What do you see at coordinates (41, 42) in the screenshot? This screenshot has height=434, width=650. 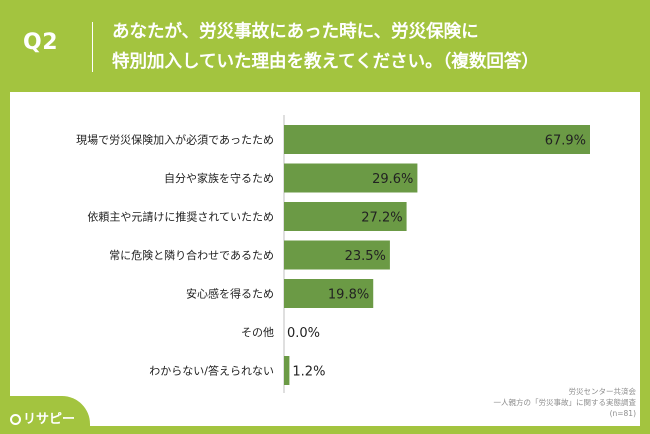 I see `question-number: Q2` at bounding box center [41, 42].